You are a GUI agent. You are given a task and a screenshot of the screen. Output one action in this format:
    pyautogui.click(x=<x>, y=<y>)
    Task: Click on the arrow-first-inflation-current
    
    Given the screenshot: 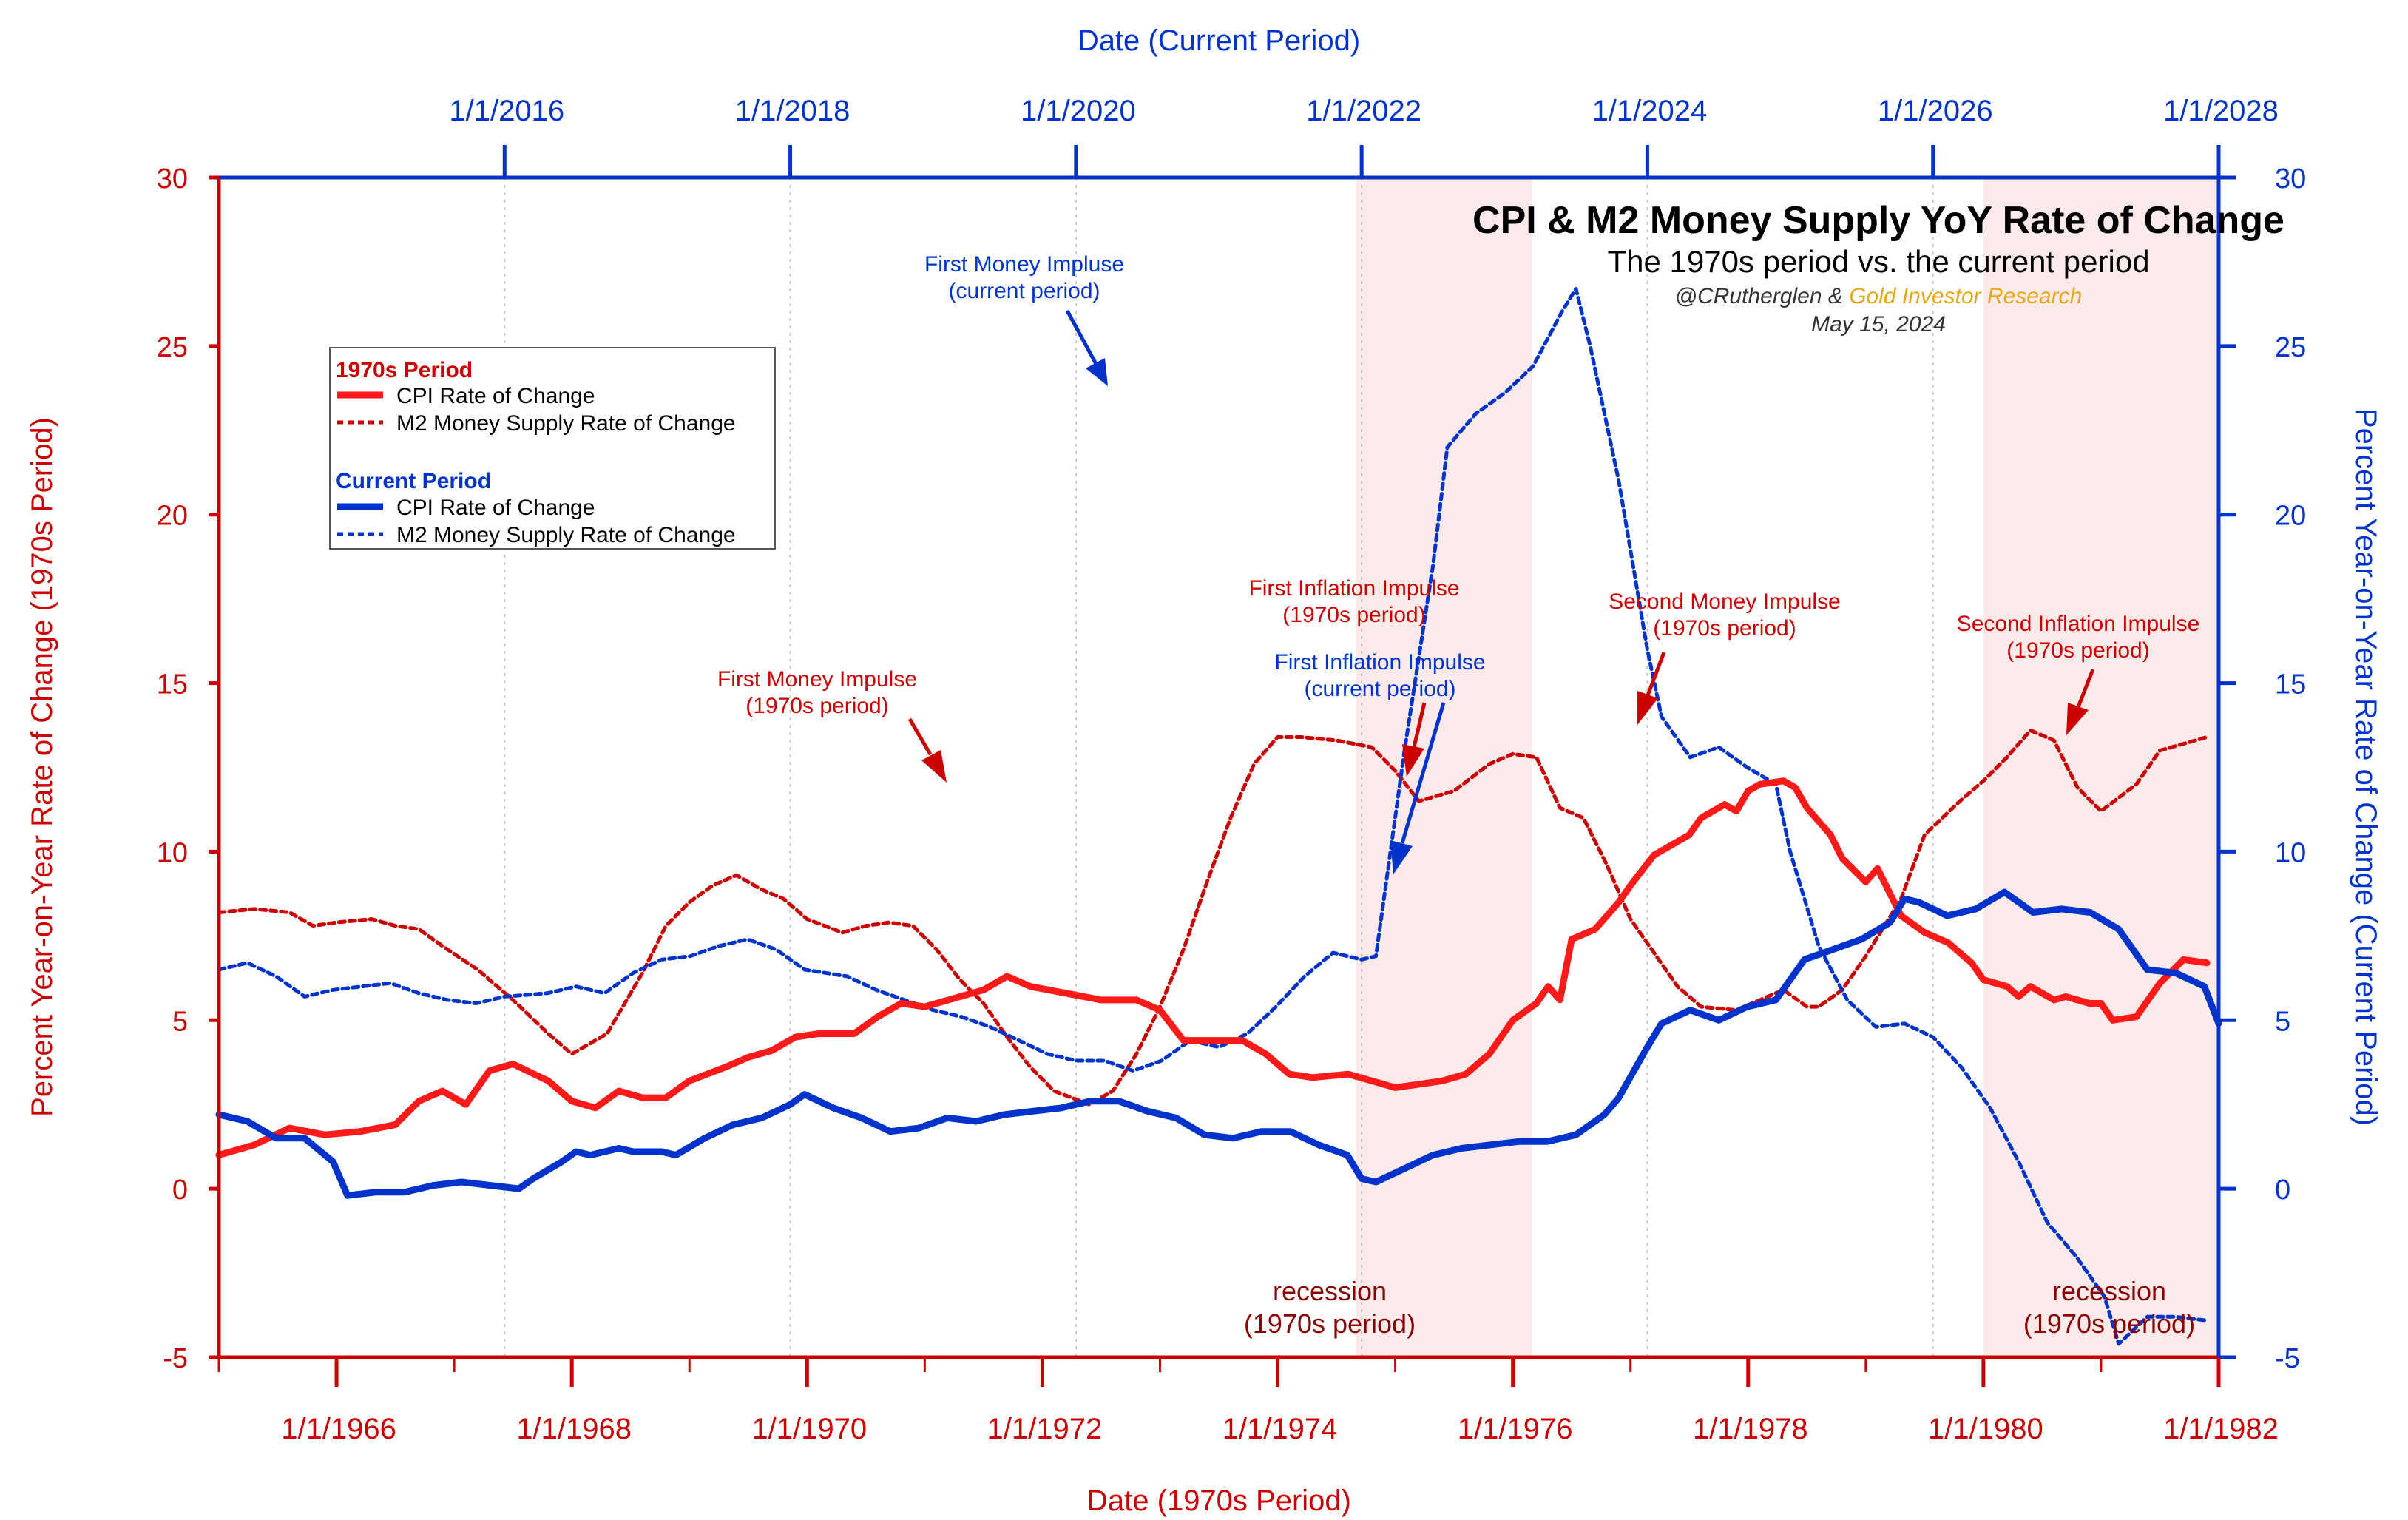 What is the action you would take?
    pyautogui.click(x=1423, y=773)
    